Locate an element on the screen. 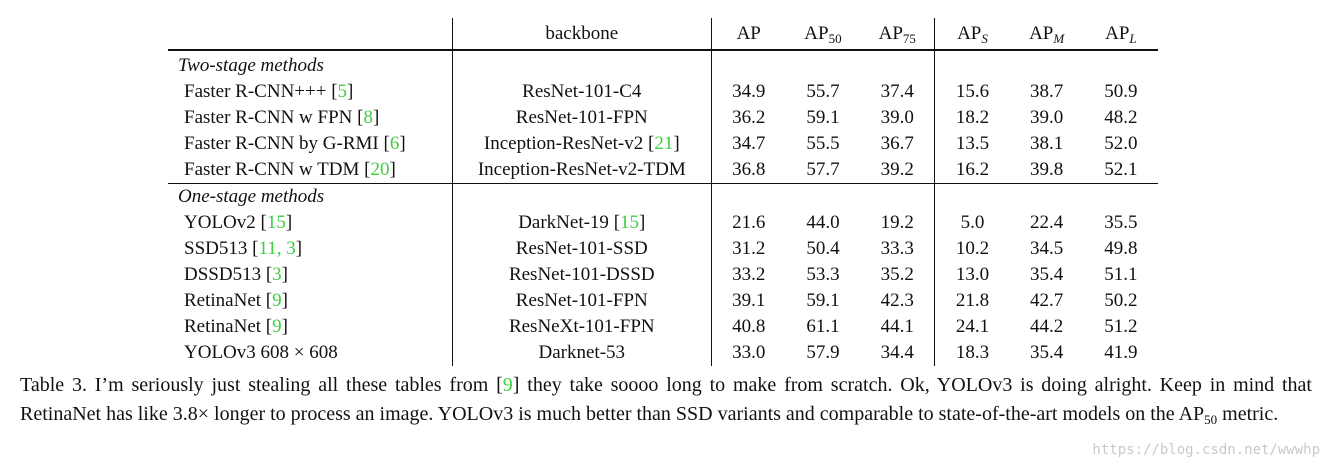 This screenshot has width=1332, height=468. method-cell: YOLOv2 [15] is located at coordinates (238, 222).